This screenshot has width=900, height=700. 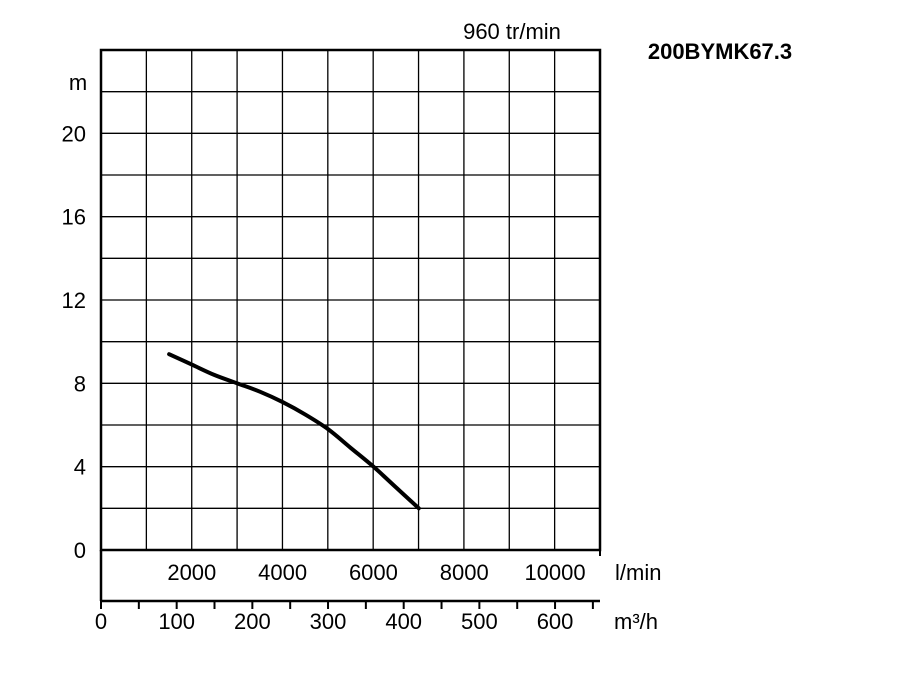 What do you see at coordinates (512, 31) in the screenshot?
I see `chart-subtitle: 960 tr/min` at bounding box center [512, 31].